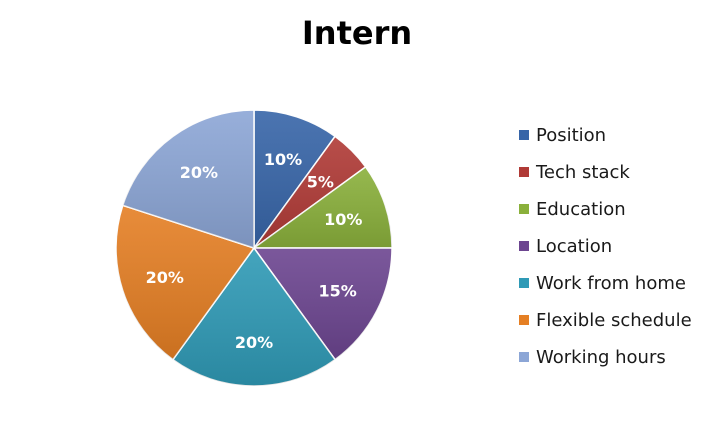 The image size is (714, 428). Describe the element at coordinates (601, 357) in the screenshot. I see `legend-label: Working hours` at that location.